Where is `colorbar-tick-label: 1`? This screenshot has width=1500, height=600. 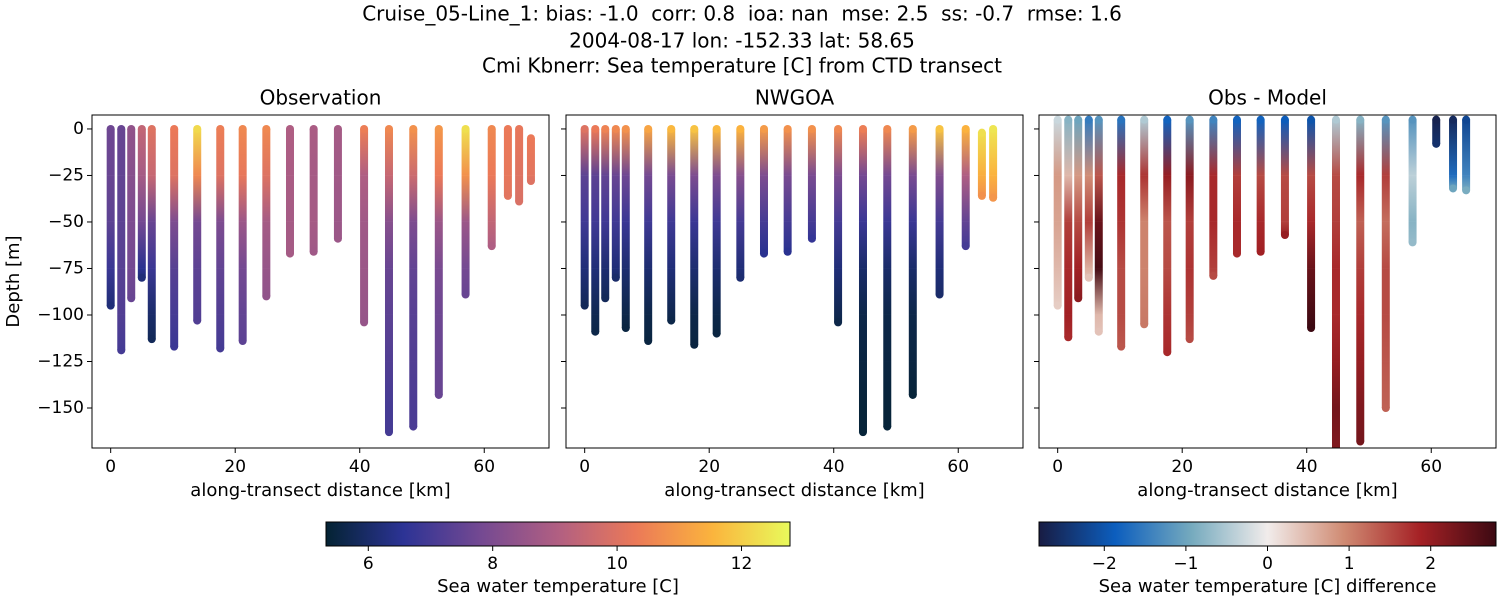 colorbar-tick-label: 1 is located at coordinates (1349, 564).